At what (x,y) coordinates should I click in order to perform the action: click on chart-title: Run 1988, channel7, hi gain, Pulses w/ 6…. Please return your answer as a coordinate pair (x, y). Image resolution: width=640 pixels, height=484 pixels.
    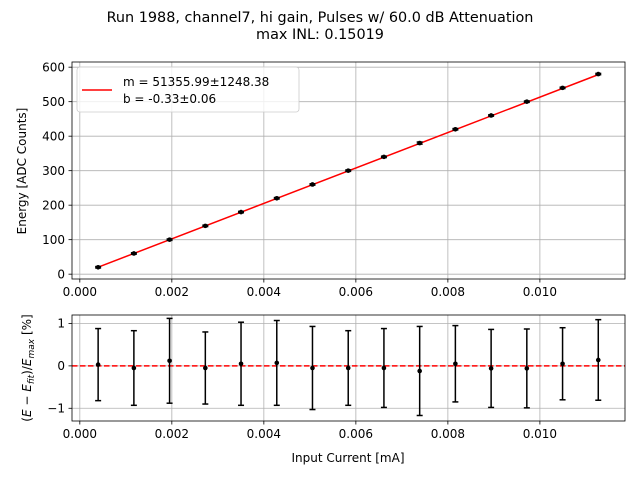
    Looking at the image, I should click on (320, 18).